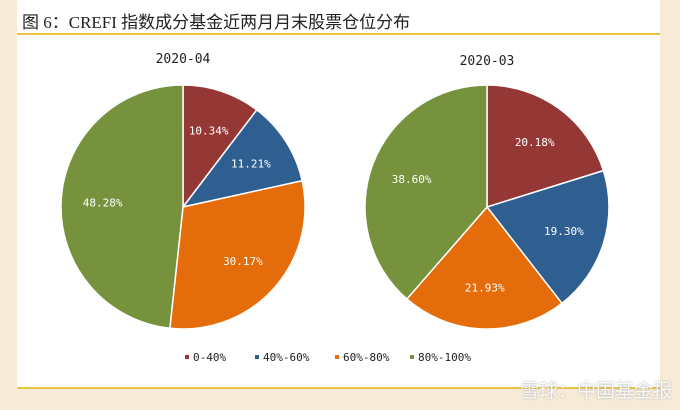 The image size is (680, 410). What do you see at coordinates (487, 61) in the screenshot?
I see `pie-title: 2020-03` at bounding box center [487, 61].